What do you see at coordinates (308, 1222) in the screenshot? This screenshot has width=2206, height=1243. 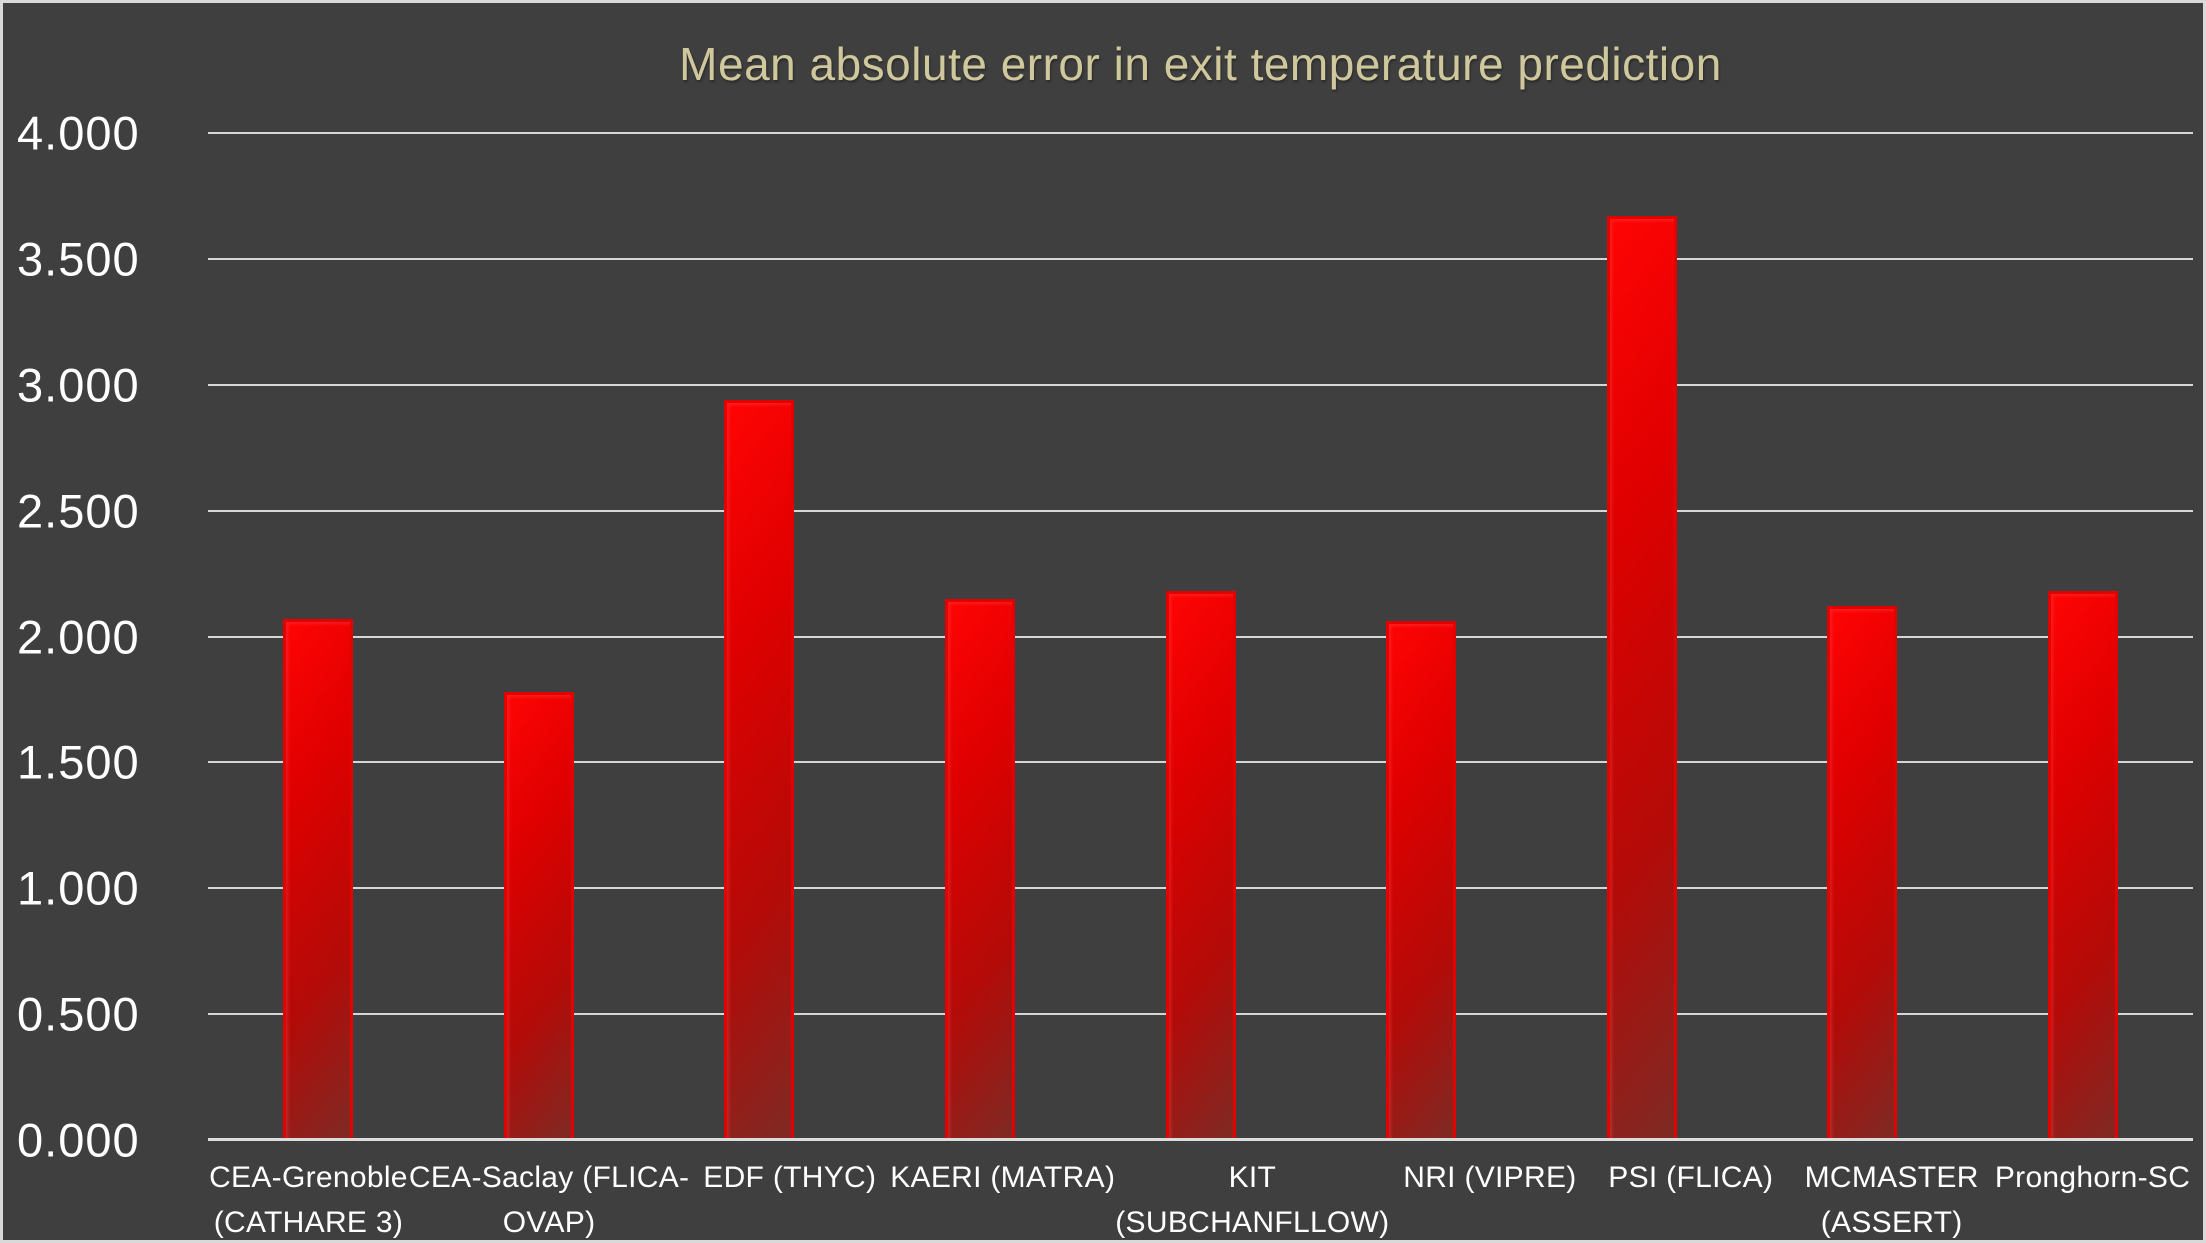 I see `x-category-label-line: (CATHARE 3)` at bounding box center [308, 1222].